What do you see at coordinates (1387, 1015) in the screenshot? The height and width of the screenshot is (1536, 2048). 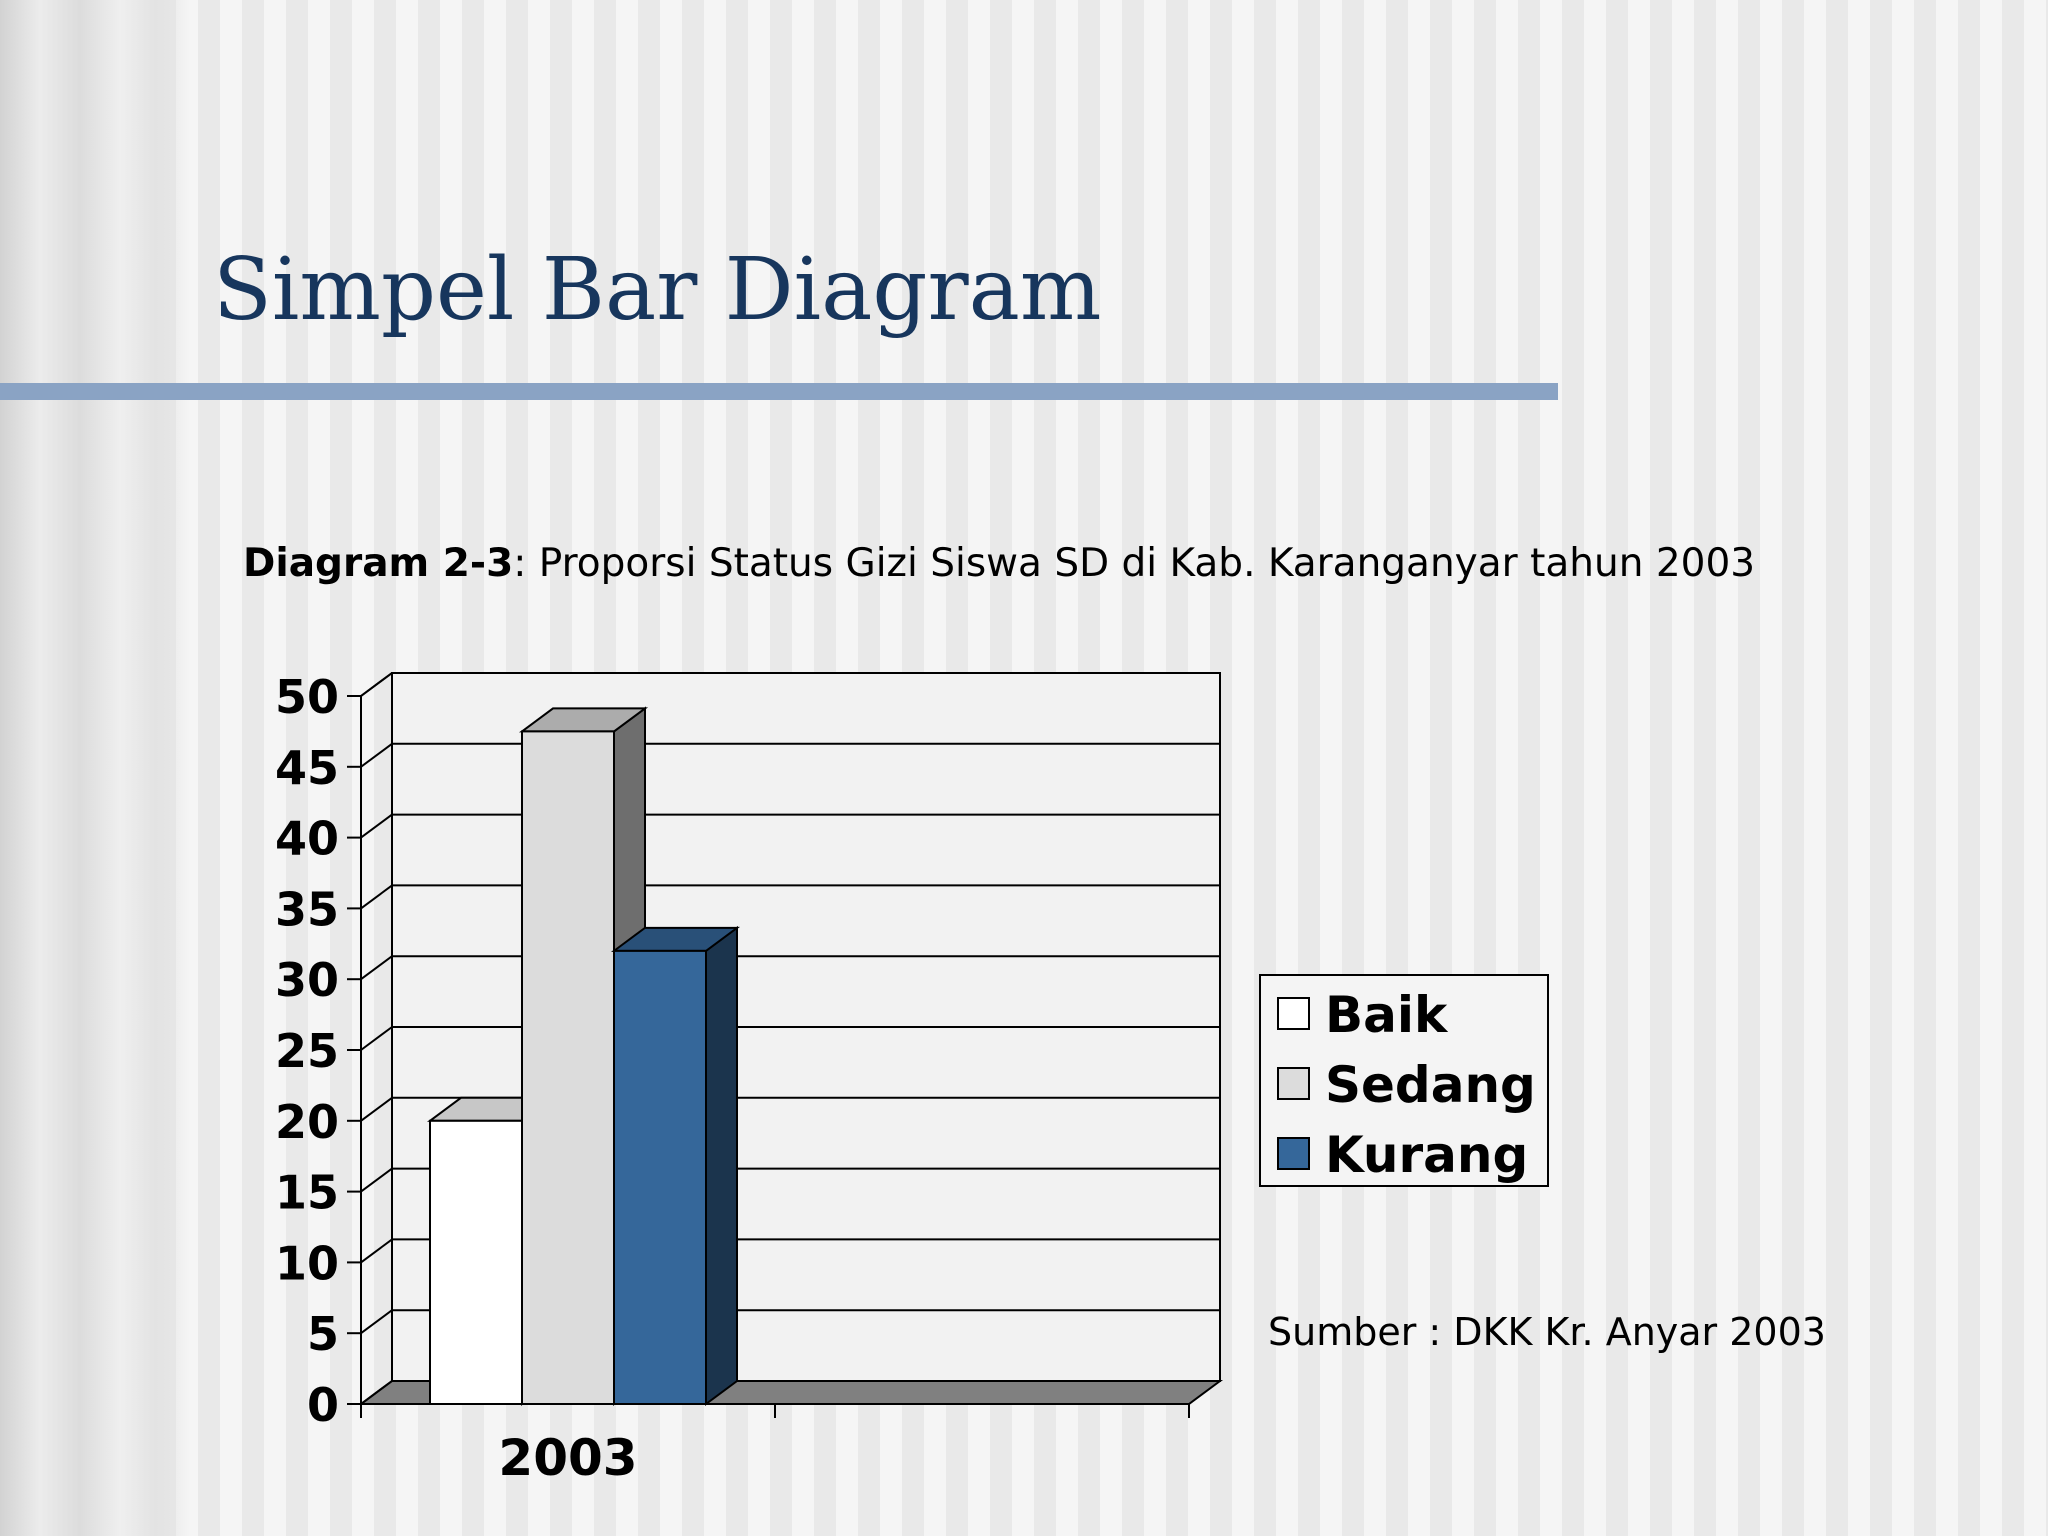 I see `legend-label-baik: Baik` at bounding box center [1387, 1015].